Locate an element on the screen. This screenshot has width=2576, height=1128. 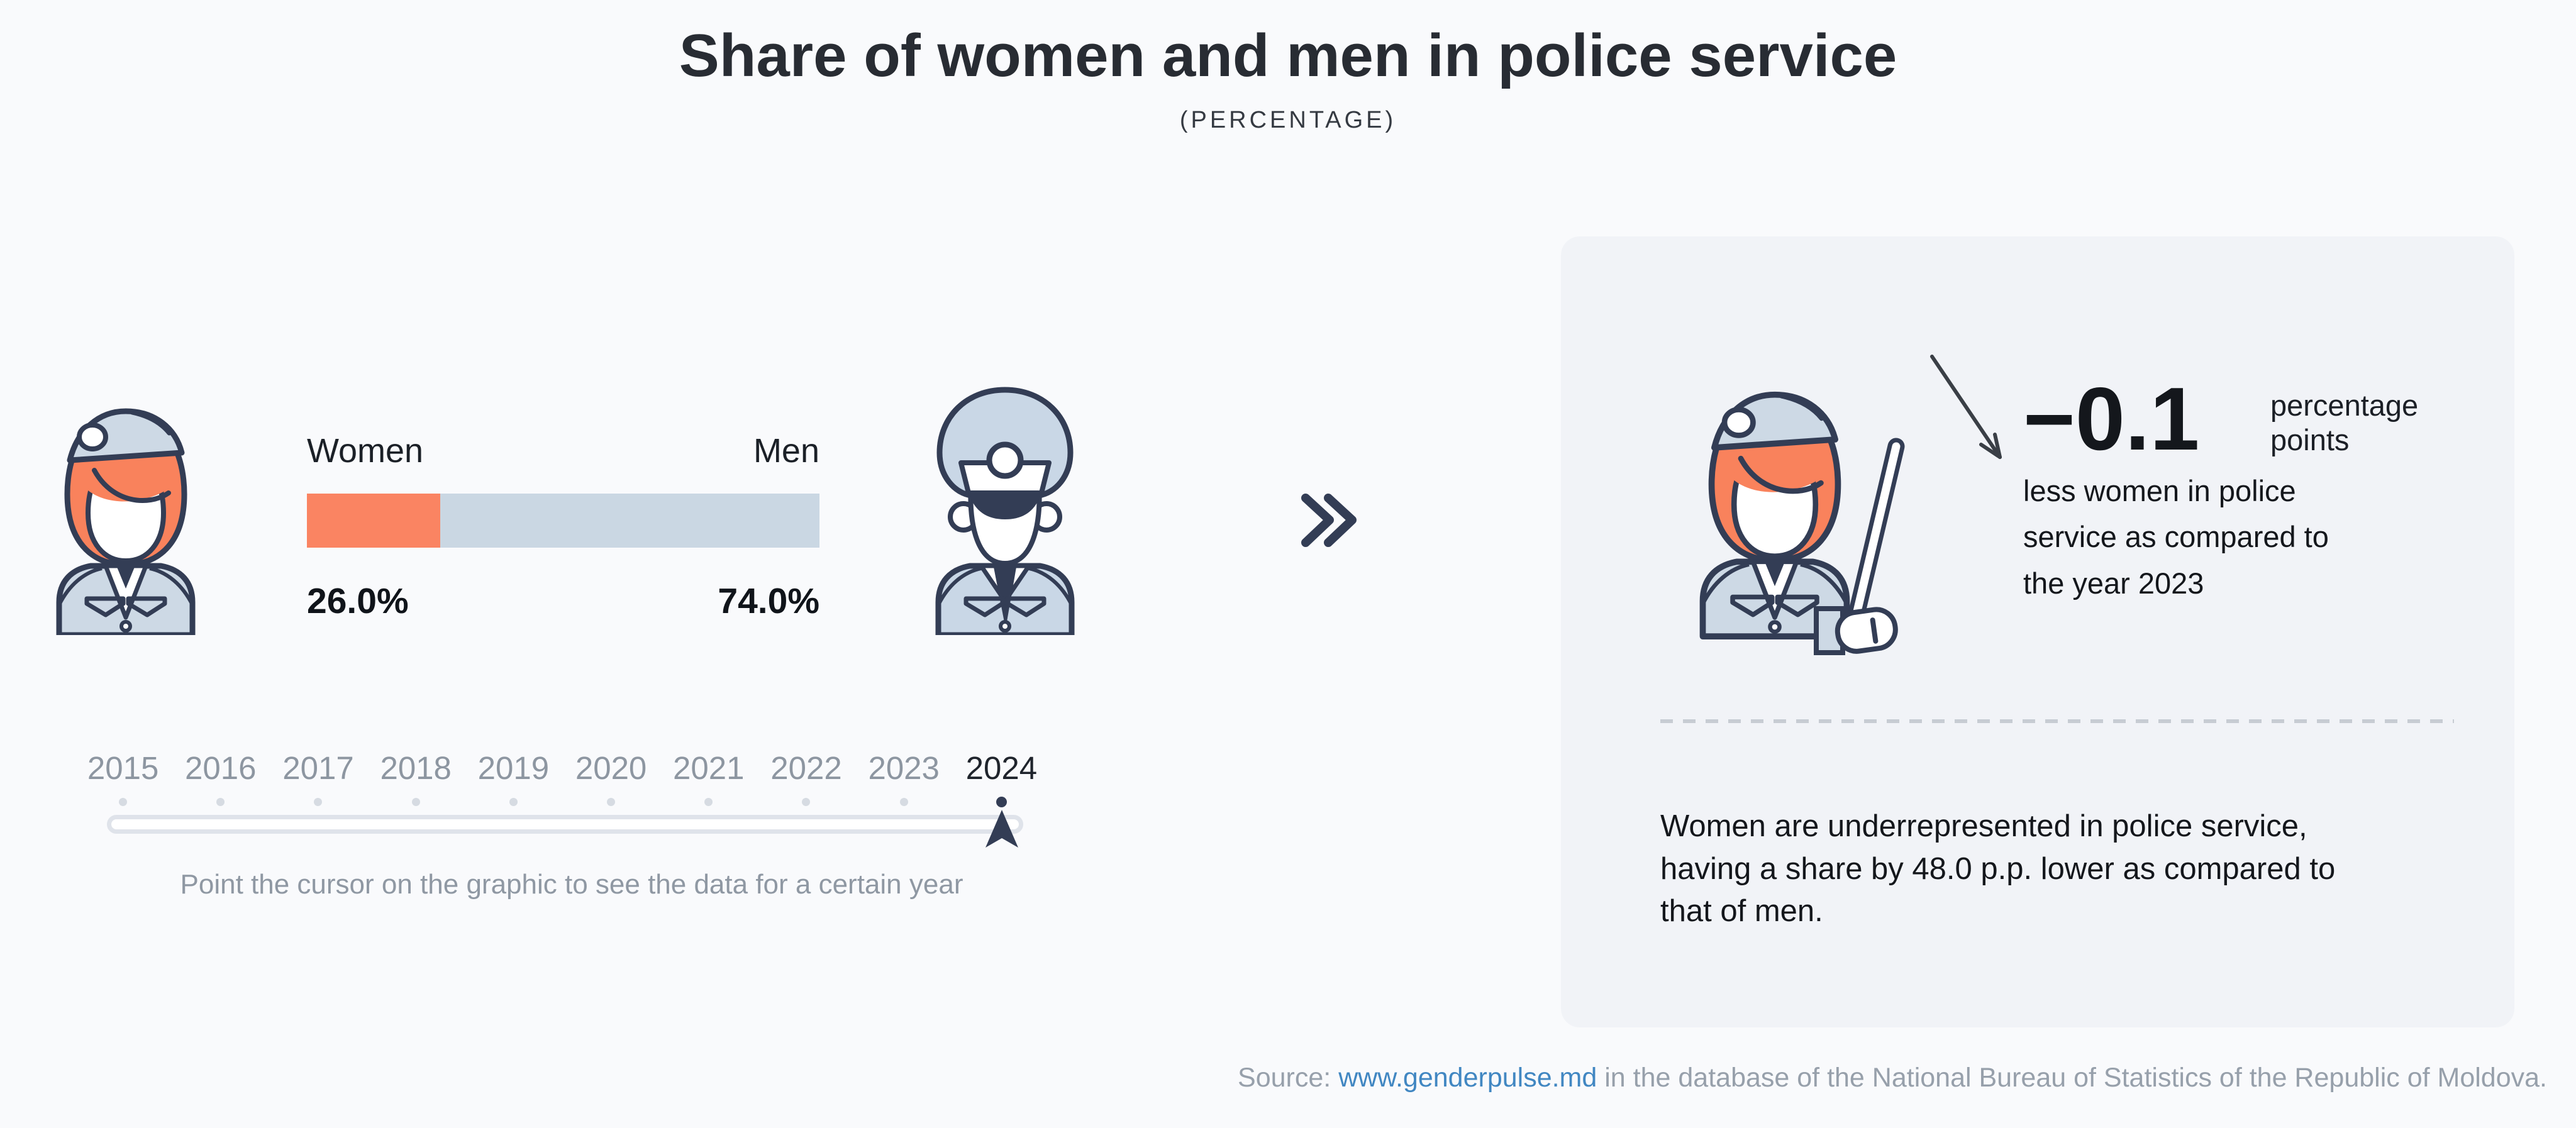
gender-share-chart: Women Men 26.0% 74.0% is located at coordinates (563, 528).